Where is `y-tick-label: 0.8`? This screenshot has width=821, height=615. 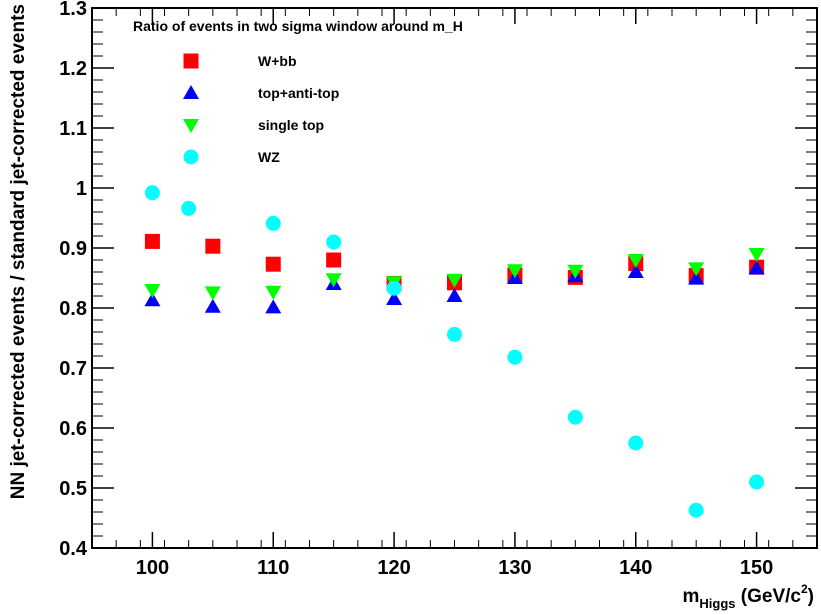
y-tick-label: 0.8 is located at coordinates (73, 309).